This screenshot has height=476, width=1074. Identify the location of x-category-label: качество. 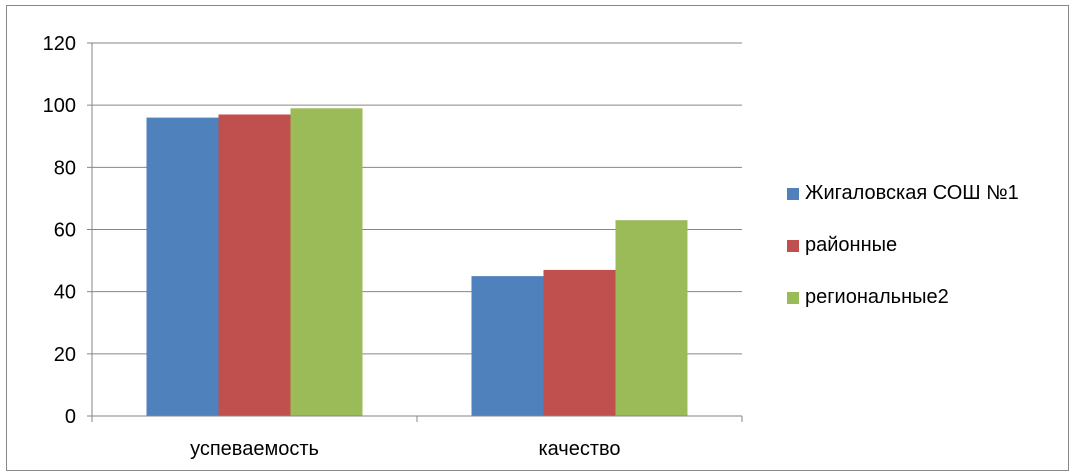
(579, 449).